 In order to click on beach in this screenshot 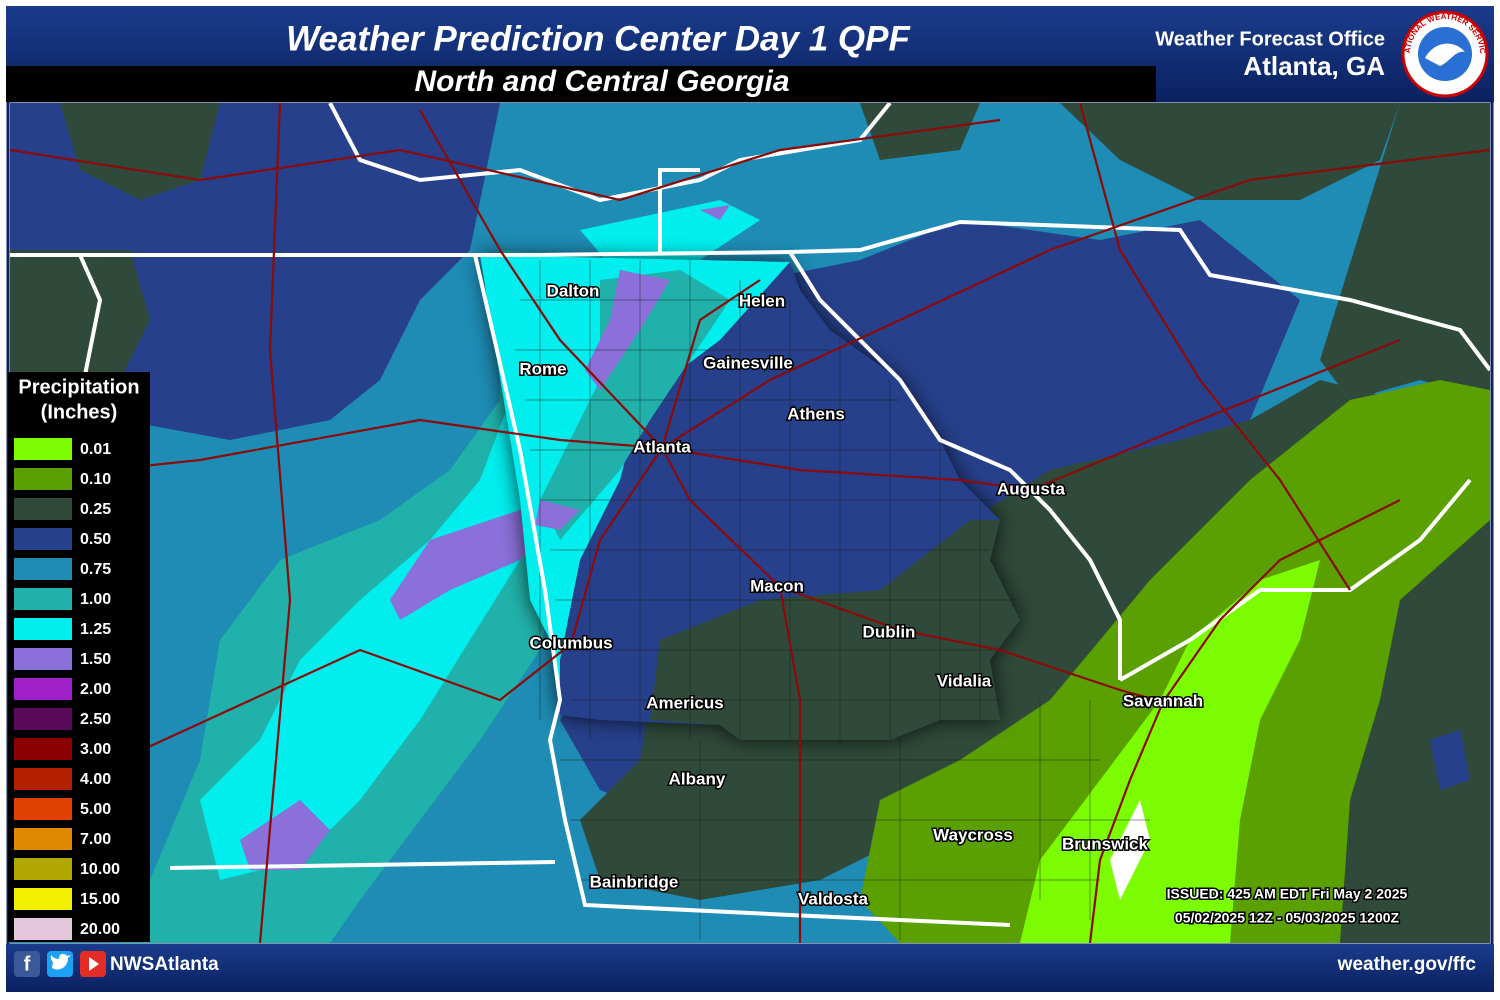, I will do `click(1130, 850)`.